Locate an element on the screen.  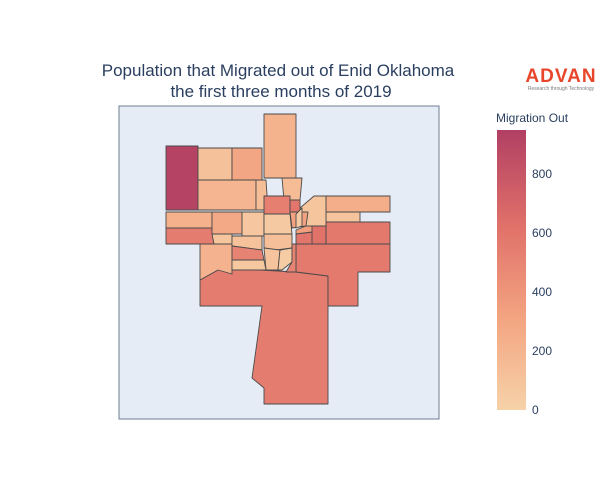
colorbar-ticks: 0 200 400 600 800 is located at coordinates (542, 292).